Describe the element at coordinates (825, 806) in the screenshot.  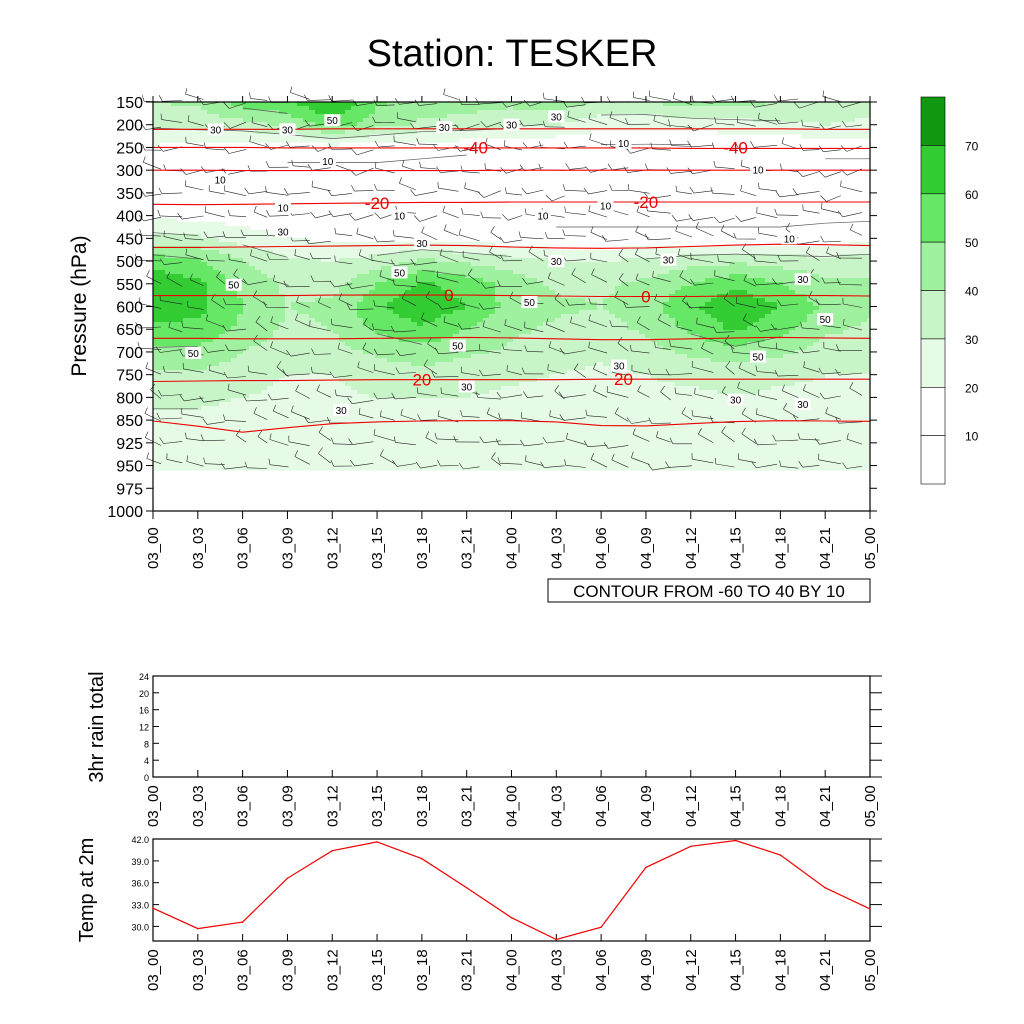
I see `series-x-tick-label: 04_21` at that location.